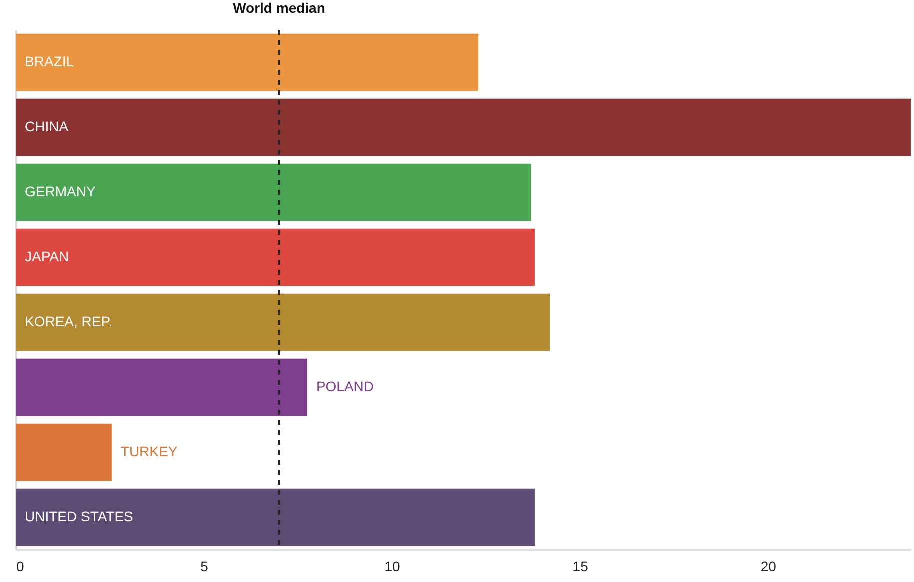 The image size is (914, 582). Describe the element at coordinates (49, 62) in the screenshot. I see `y-tick-label: BRAZIL` at that location.